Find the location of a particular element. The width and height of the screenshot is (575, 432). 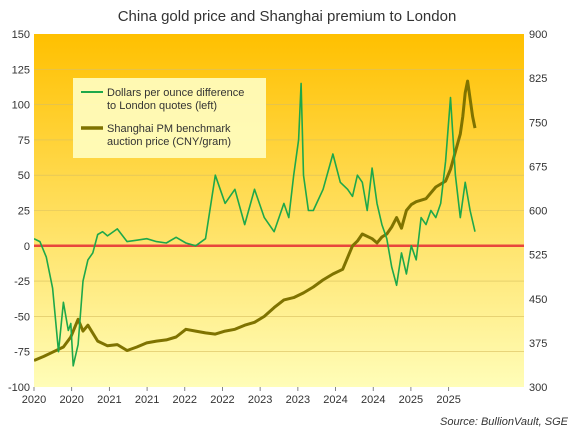

source-note: Source: BullionVault, SGE is located at coordinates (504, 422).